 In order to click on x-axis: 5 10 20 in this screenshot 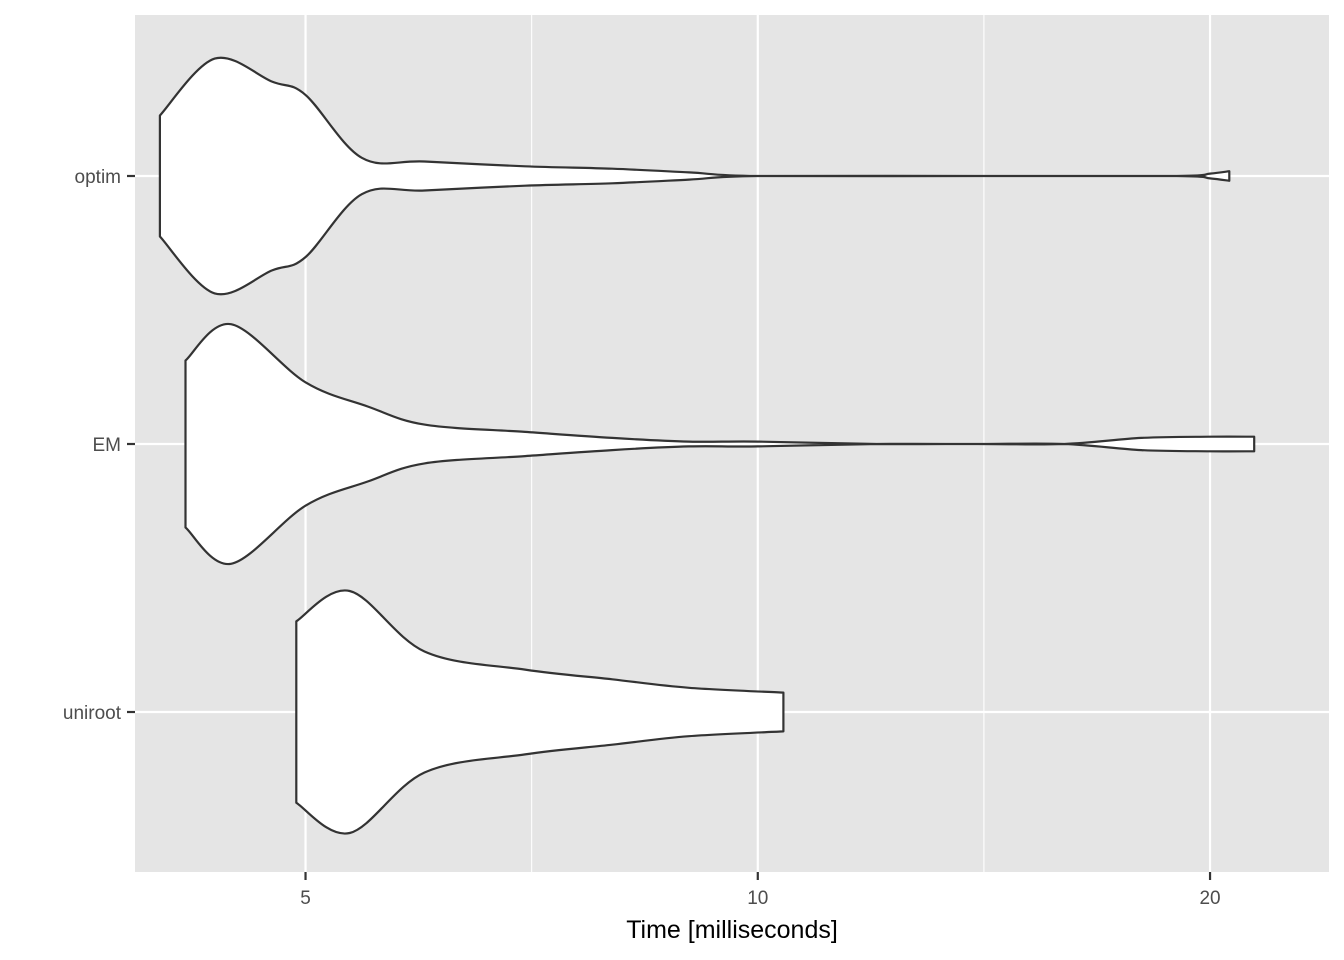, I will do `click(760, 890)`.